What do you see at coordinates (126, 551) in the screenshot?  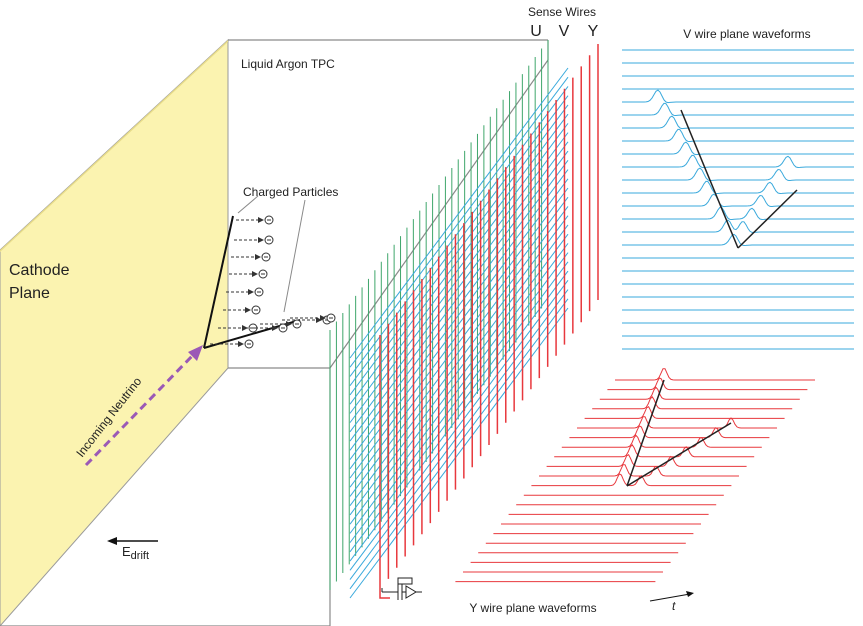 I see `edrift-main: E` at bounding box center [126, 551].